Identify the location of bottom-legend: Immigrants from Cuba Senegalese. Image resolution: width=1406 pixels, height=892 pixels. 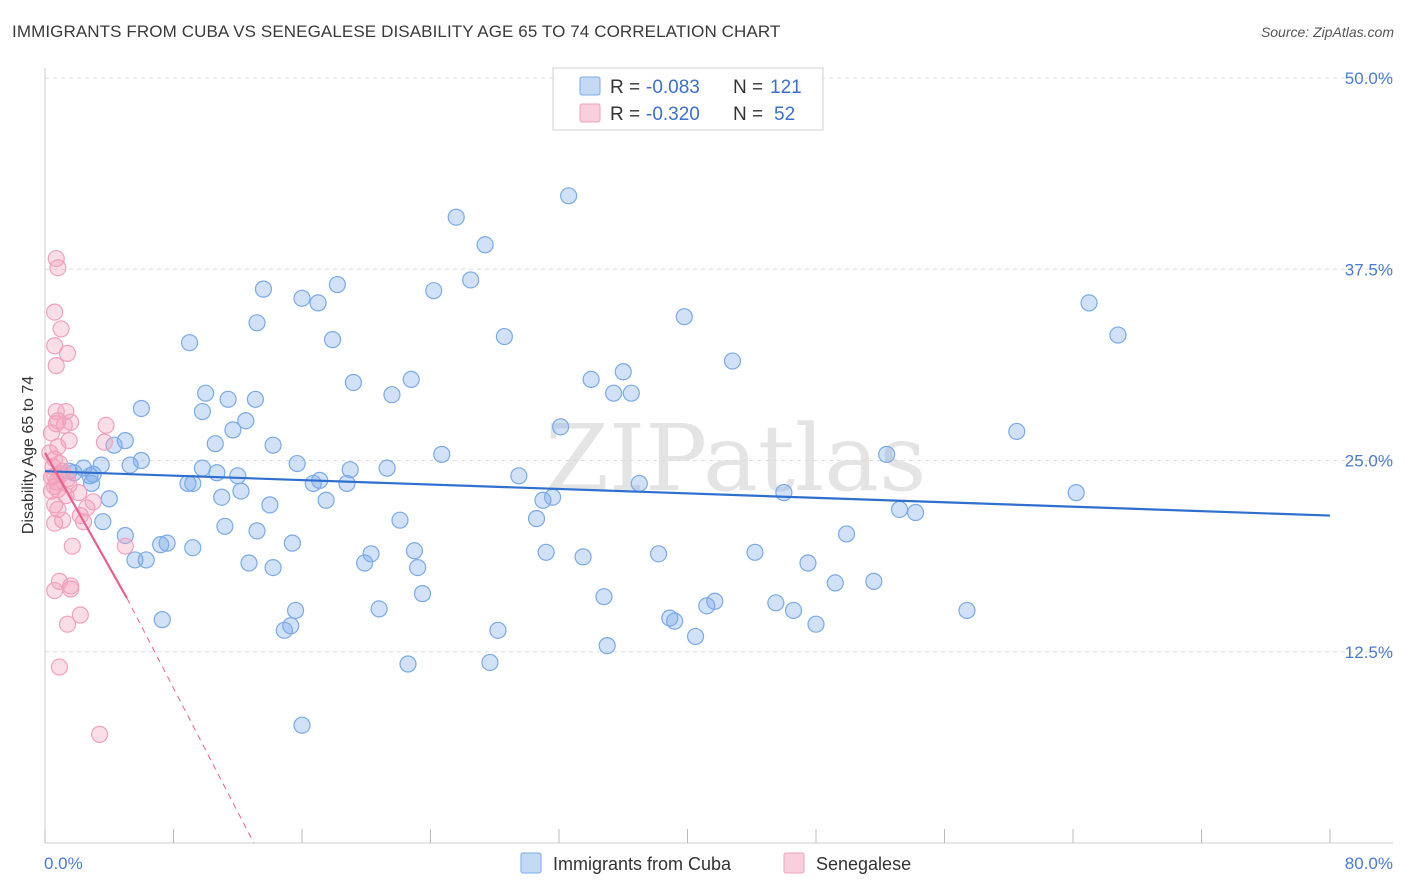
(715, 863).